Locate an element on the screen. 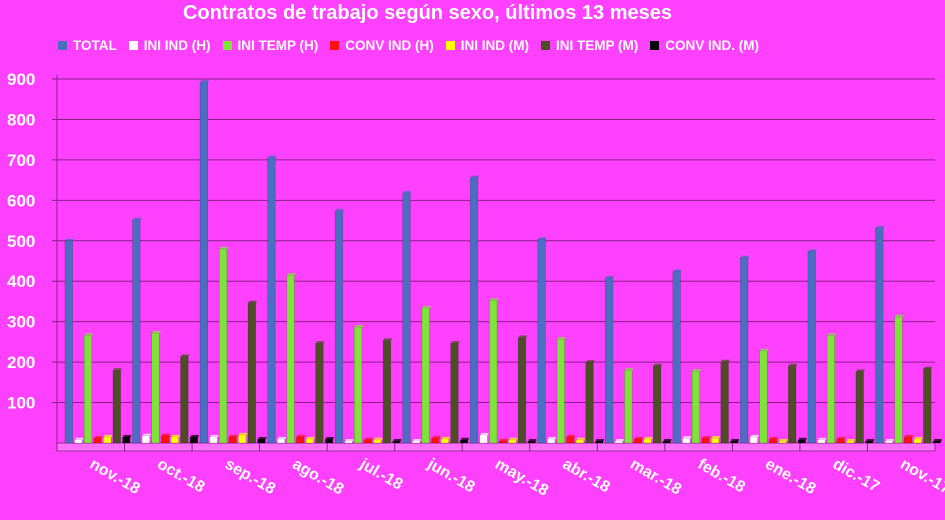  y-tick-label: 600 is located at coordinates (21, 200).